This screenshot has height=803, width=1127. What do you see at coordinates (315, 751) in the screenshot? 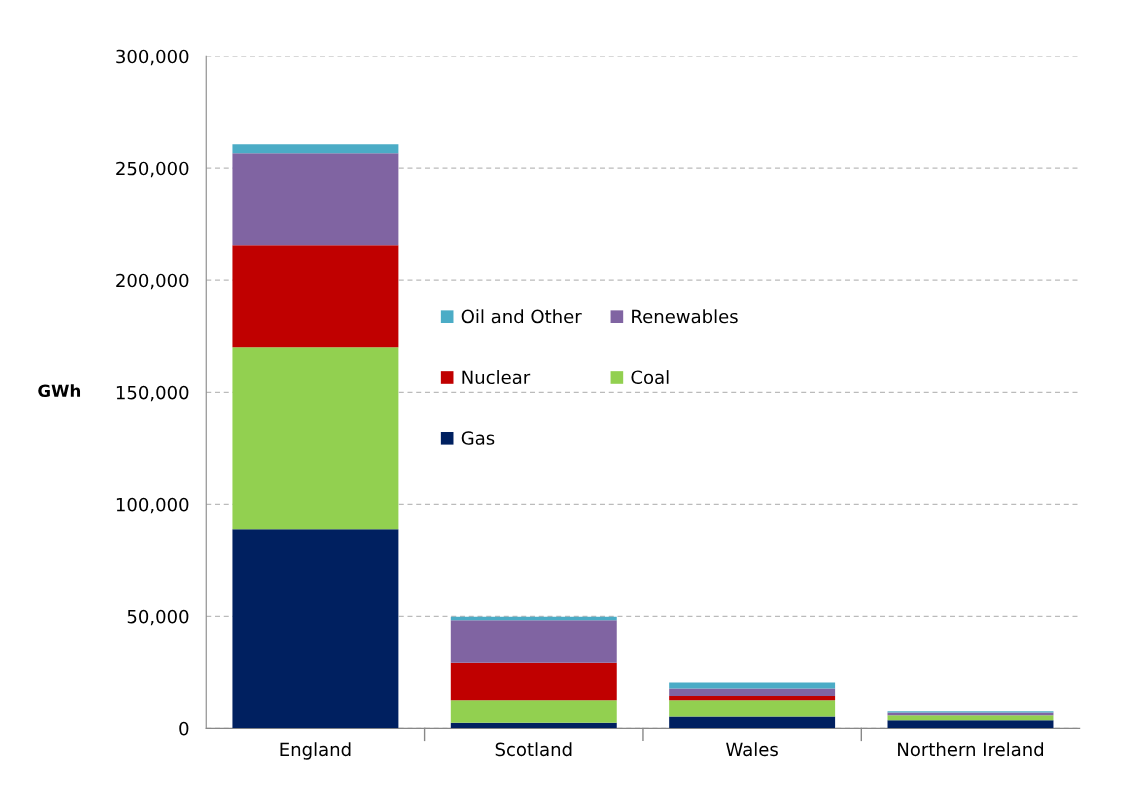
I see `x-tick-label: England` at bounding box center [315, 751].